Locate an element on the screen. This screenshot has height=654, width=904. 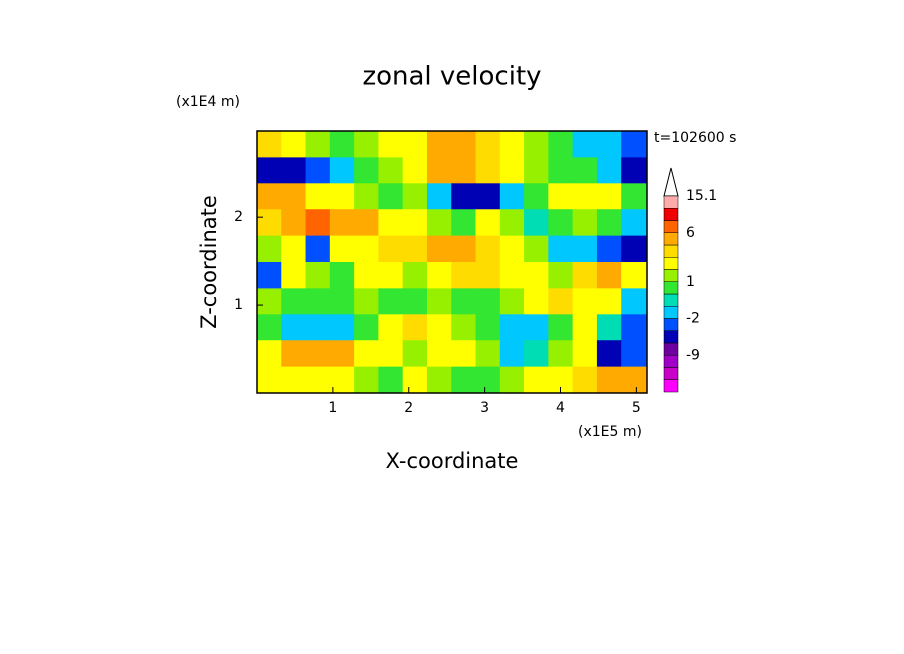
x-axis-title: X-coordinate is located at coordinates (452, 461).